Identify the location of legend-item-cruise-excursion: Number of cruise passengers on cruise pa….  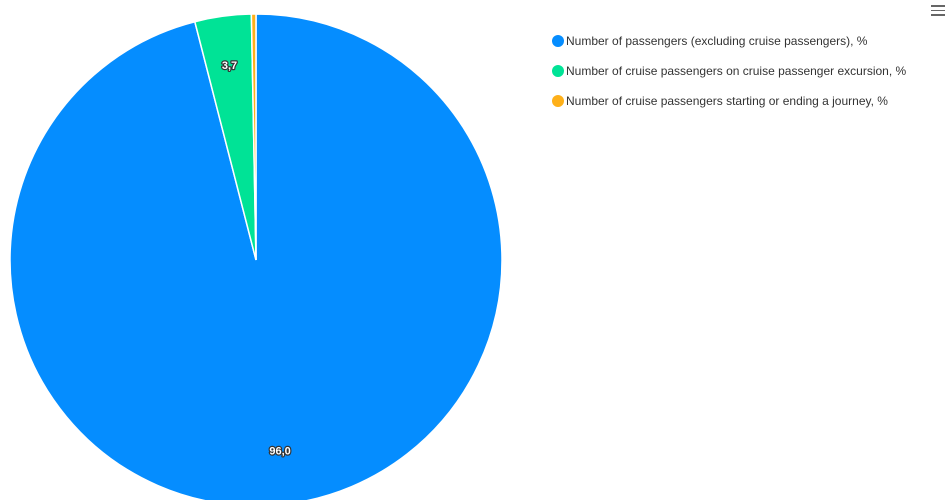
(729, 71).